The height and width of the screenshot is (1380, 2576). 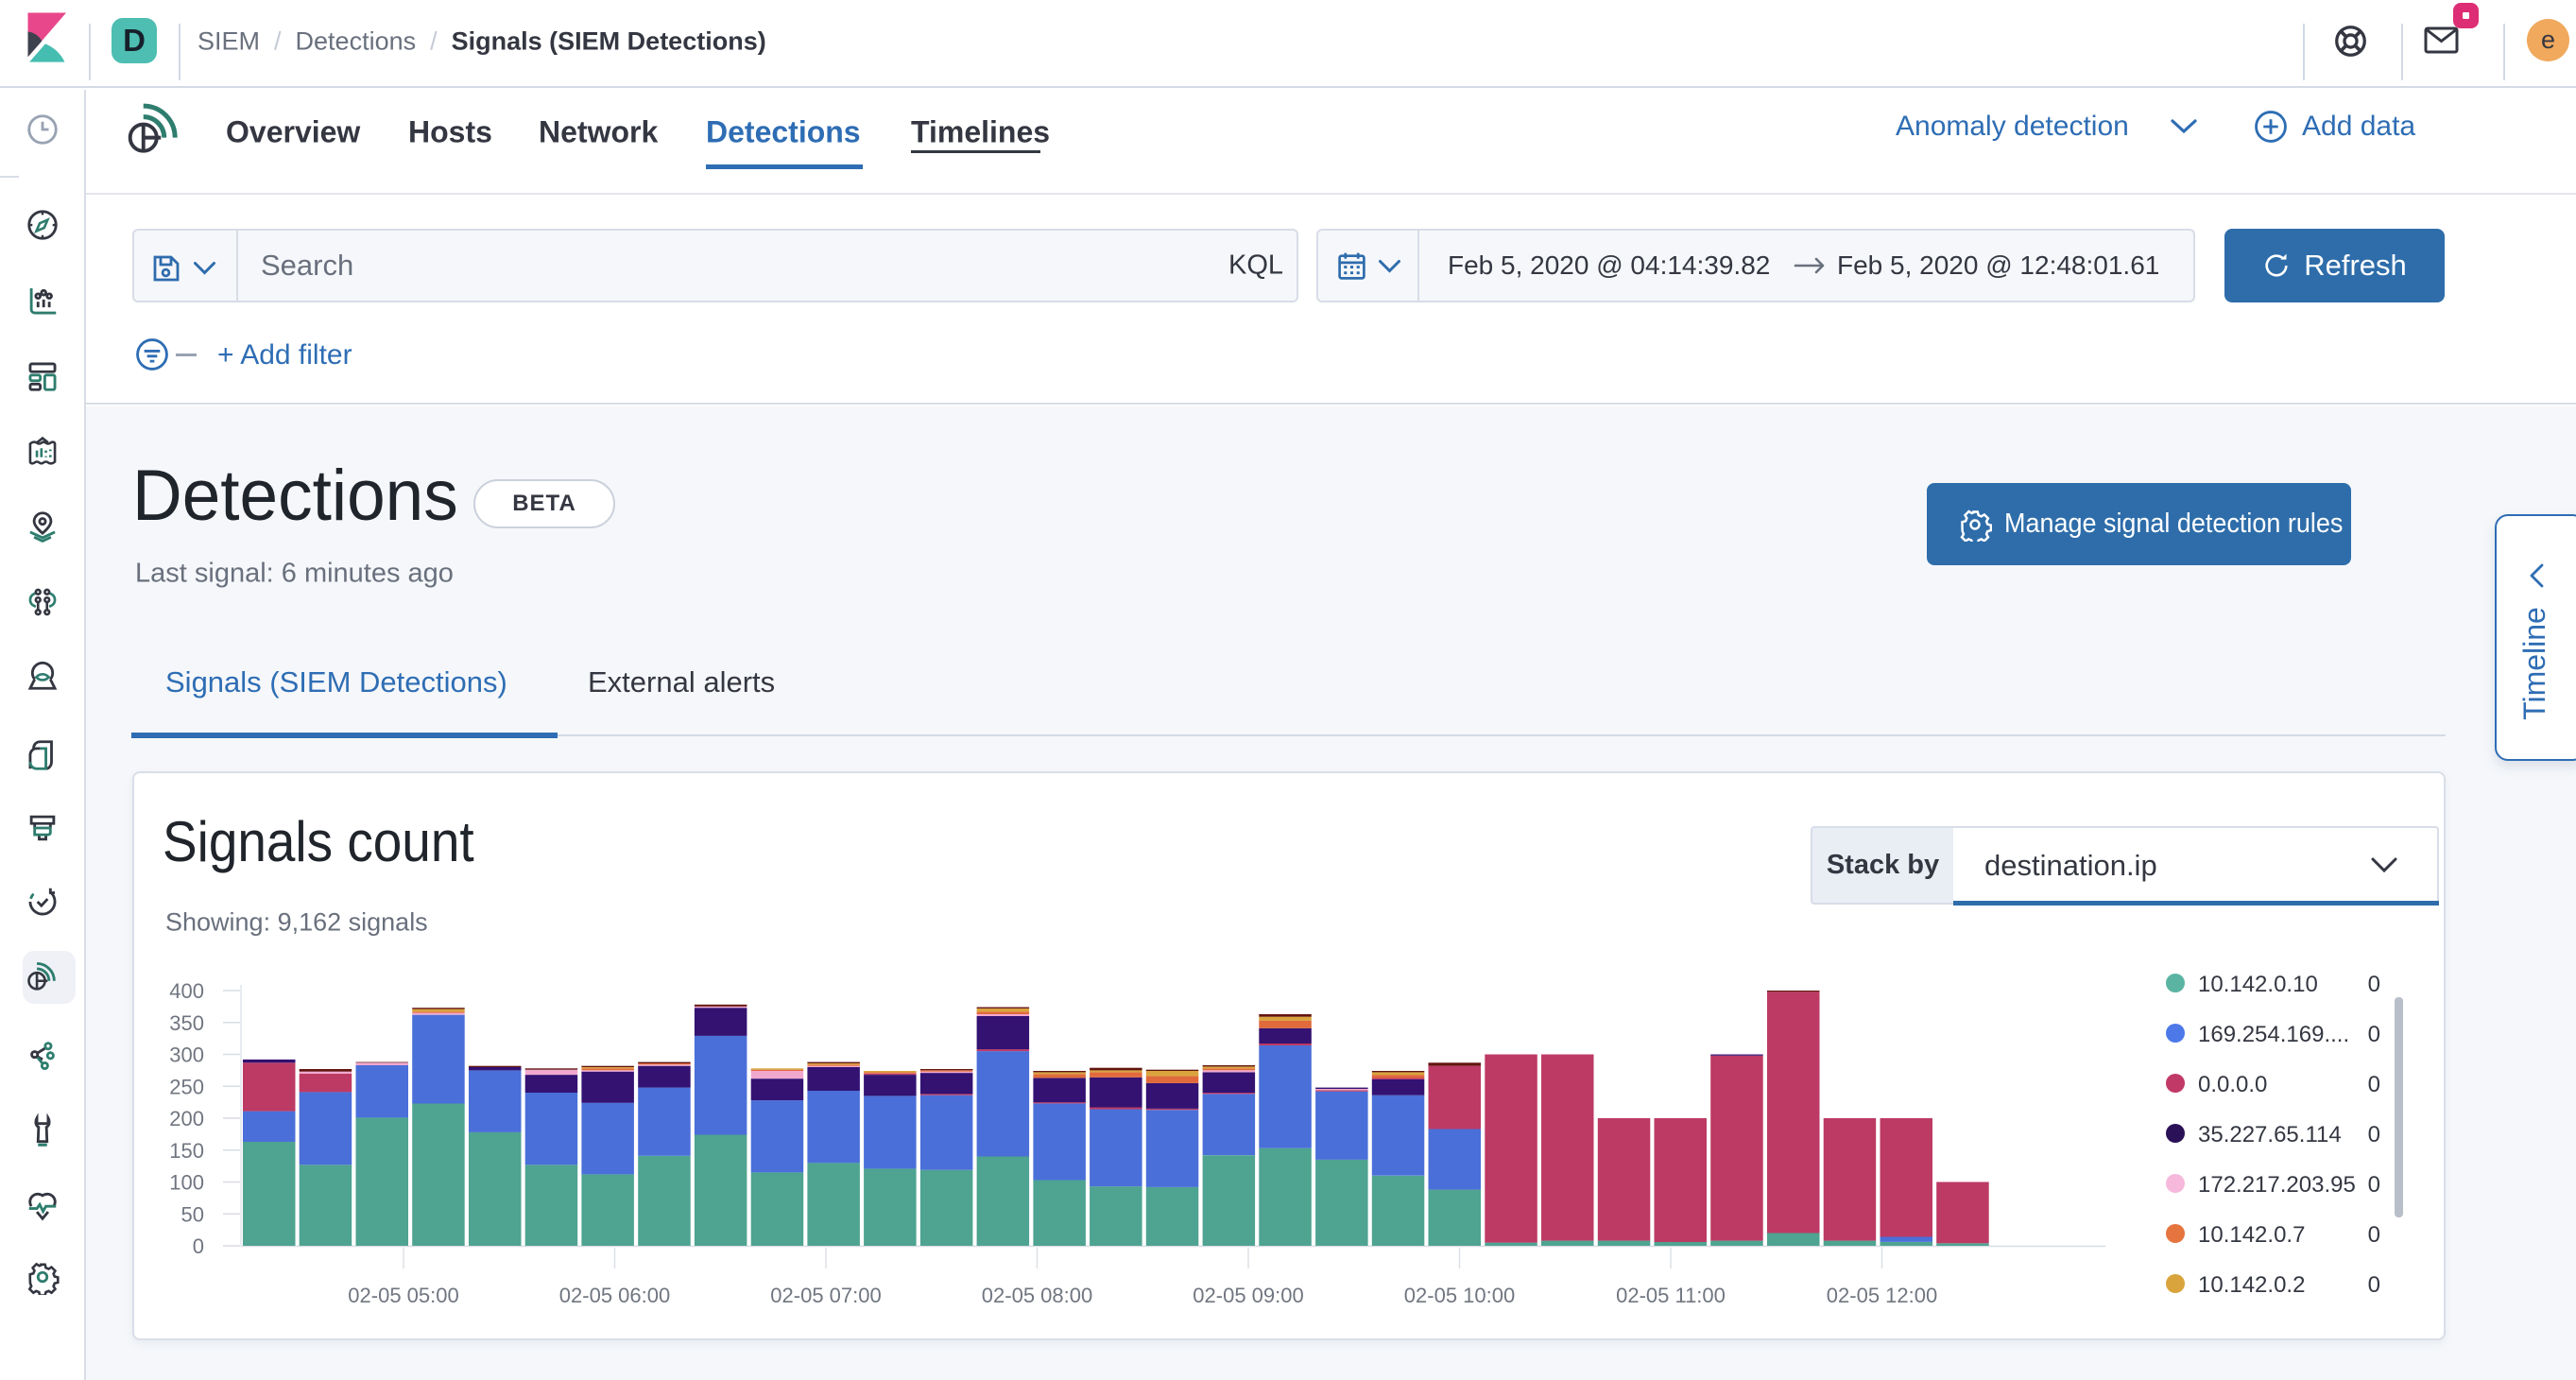 I want to click on svg-text: 50, so click(x=192, y=1214).